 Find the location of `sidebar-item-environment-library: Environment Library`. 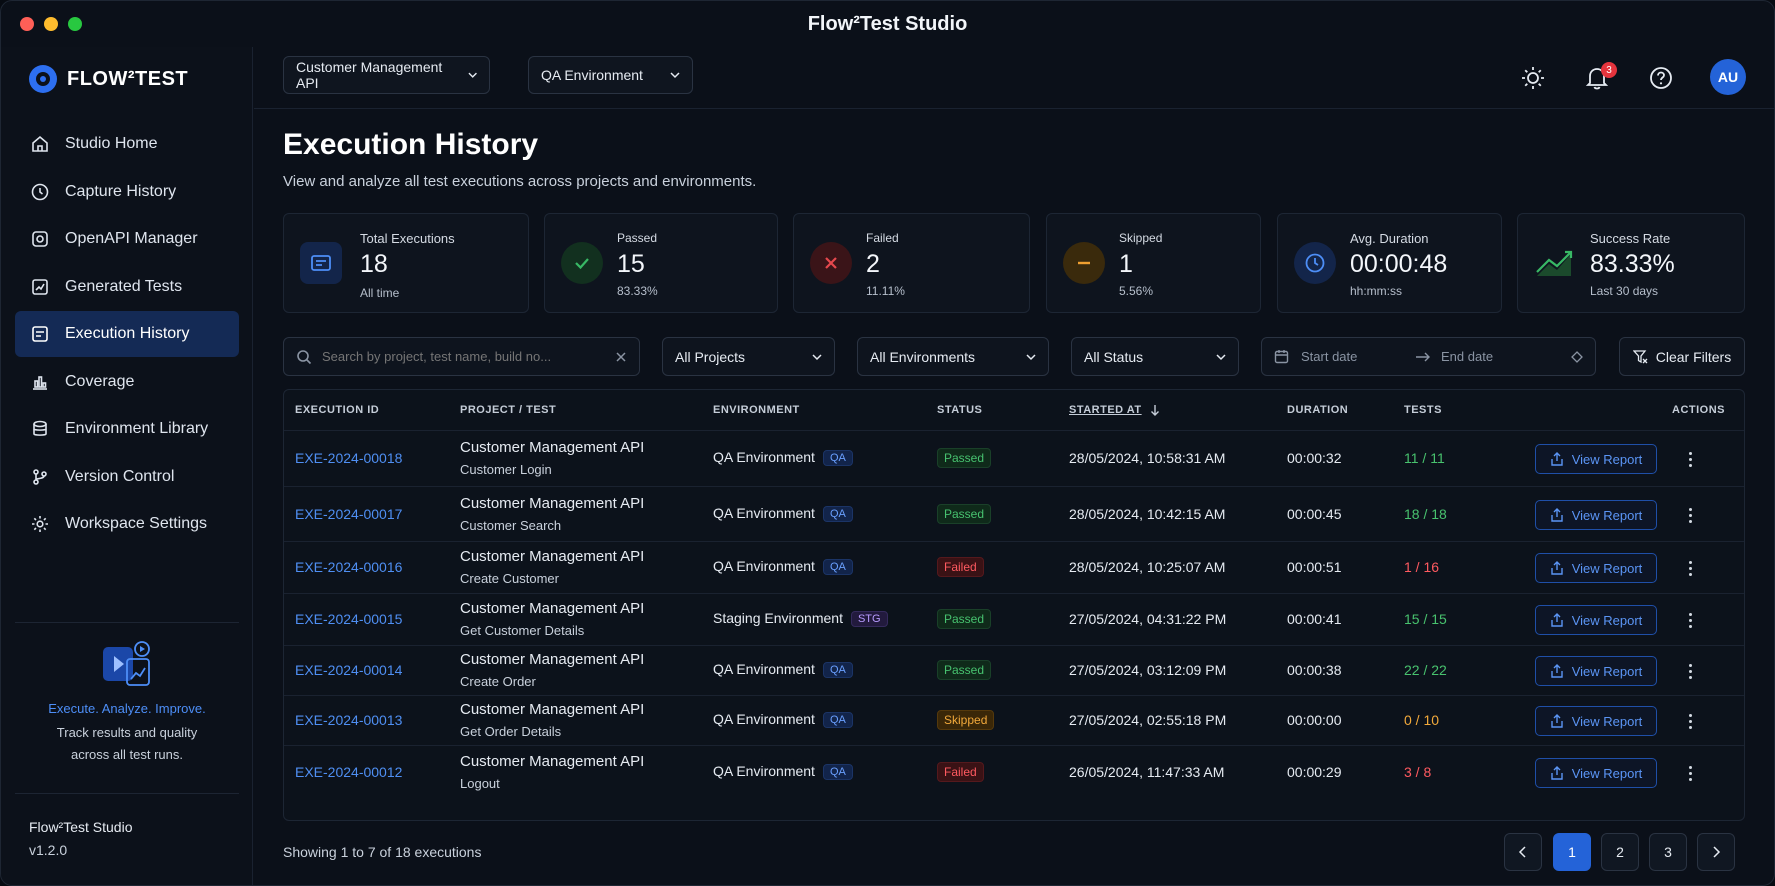

sidebar-item-environment-library: Environment Library is located at coordinates (127, 429).